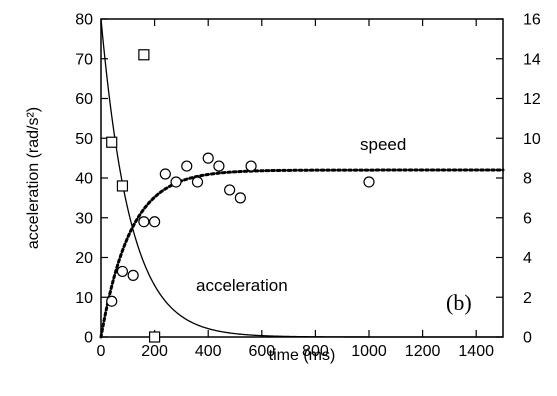 Image resolution: width=557 pixels, height=396 pixels. What do you see at coordinates (476, 351) in the screenshot?
I see `x-tick-label: 1400` at bounding box center [476, 351].